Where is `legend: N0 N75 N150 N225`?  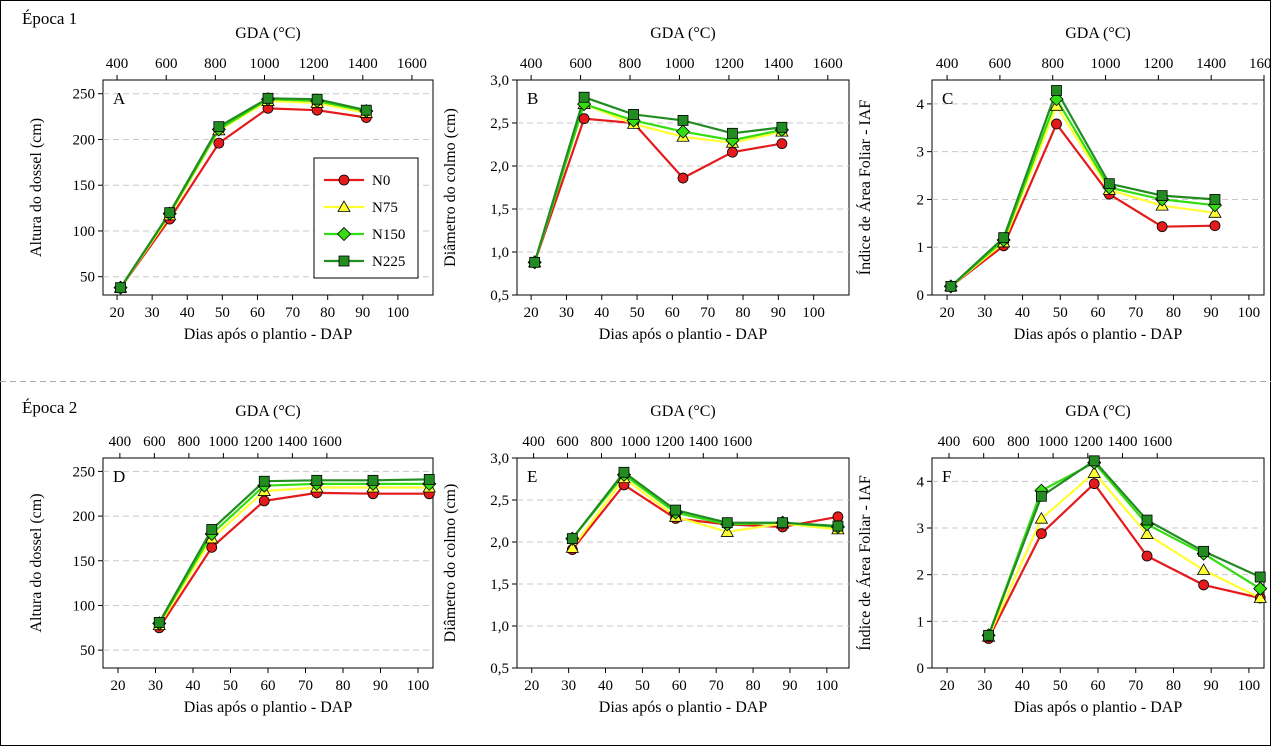 legend: N0 N75 N150 N225 is located at coordinates (366, 218).